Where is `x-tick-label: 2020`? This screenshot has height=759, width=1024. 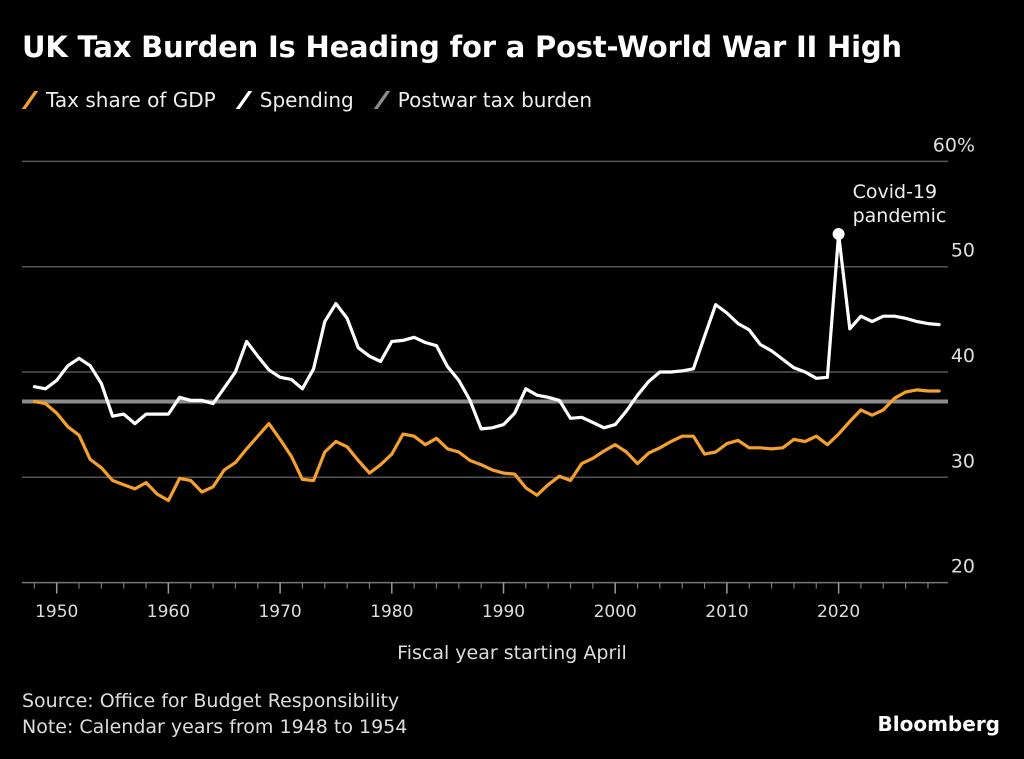
x-tick-label: 2020 is located at coordinates (838, 612).